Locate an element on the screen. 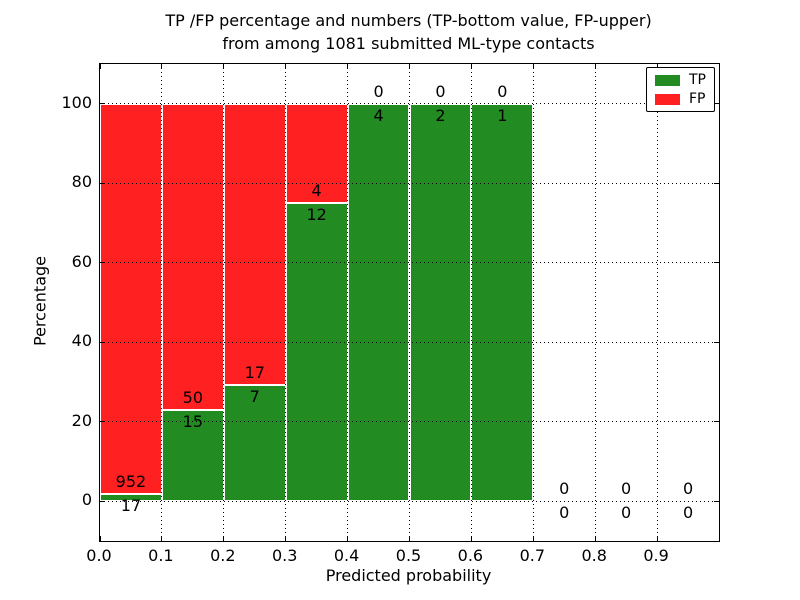 The image size is (800, 600). bar-fp-count-label: 4 is located at coordinates (316, 191).